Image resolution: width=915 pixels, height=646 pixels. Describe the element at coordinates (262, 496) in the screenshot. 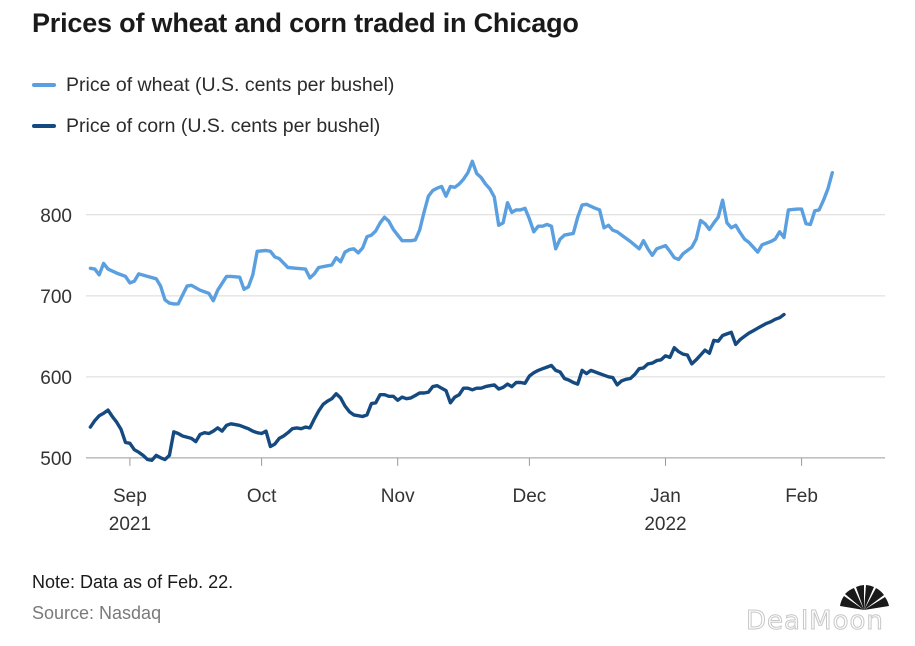

I see `x-tick-label-oct: Oct` at that location.